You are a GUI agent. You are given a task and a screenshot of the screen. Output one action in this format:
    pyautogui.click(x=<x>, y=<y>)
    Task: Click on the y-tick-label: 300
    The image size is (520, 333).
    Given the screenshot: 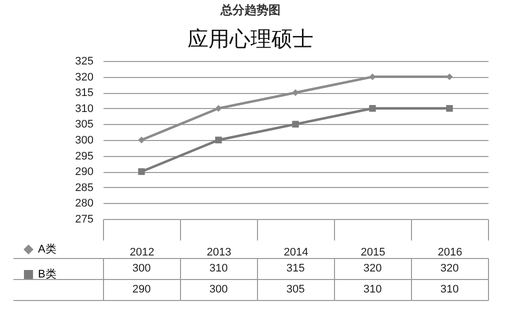 What is the action you would take?
    pyautogui.click(x=84, y=140)
    